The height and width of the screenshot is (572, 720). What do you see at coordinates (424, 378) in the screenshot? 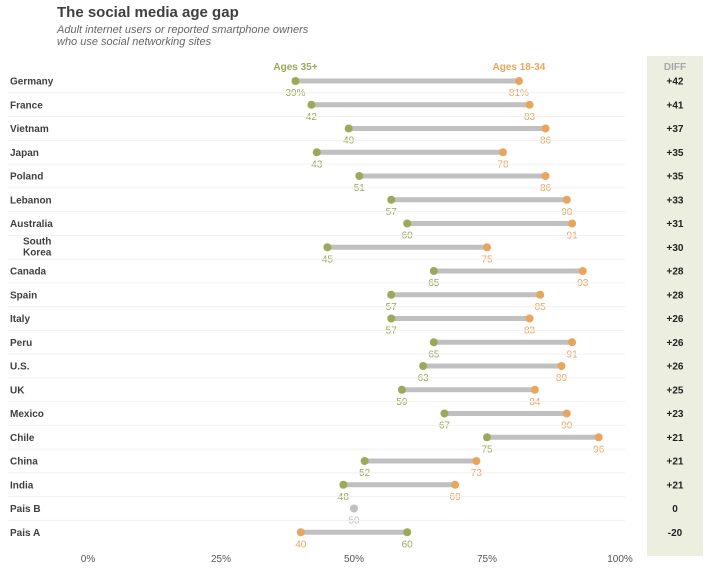
I see `value-label-older: 63` at bounding box center [424, 378].